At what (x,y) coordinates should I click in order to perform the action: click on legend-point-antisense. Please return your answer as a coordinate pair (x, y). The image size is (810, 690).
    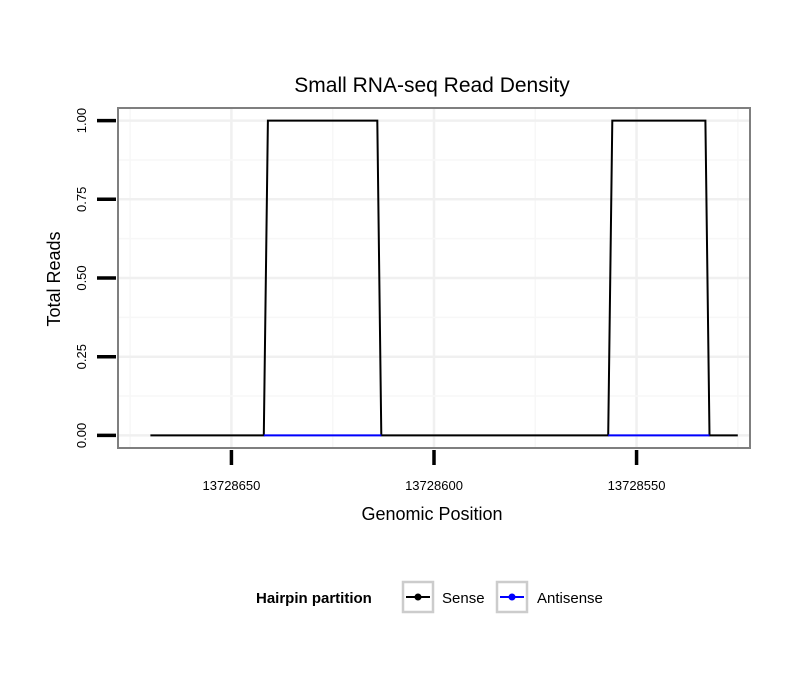
    Looking at the image, I should click on (512, 597).